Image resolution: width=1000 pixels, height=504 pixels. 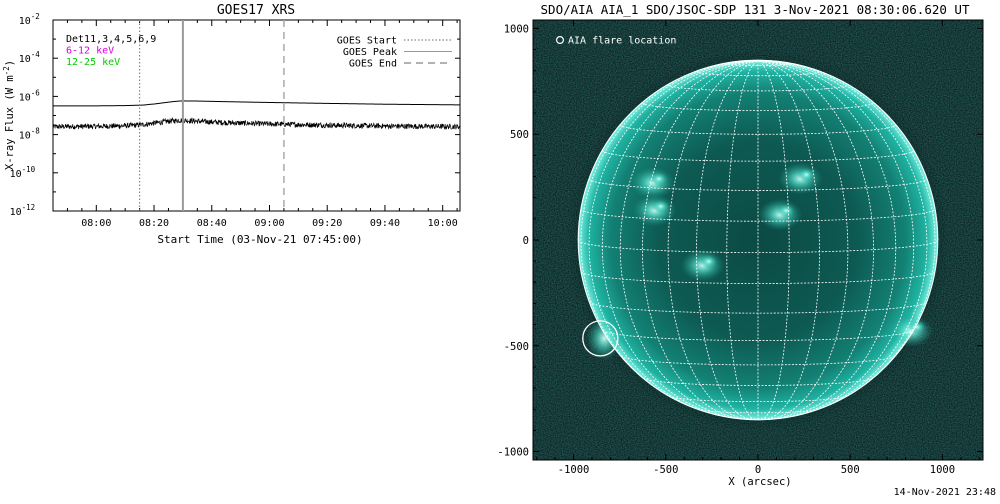 What do you see at coordinates (256, 123) in the screenshot?
I see `goes-curve-short` at bounding box center [256, 123].